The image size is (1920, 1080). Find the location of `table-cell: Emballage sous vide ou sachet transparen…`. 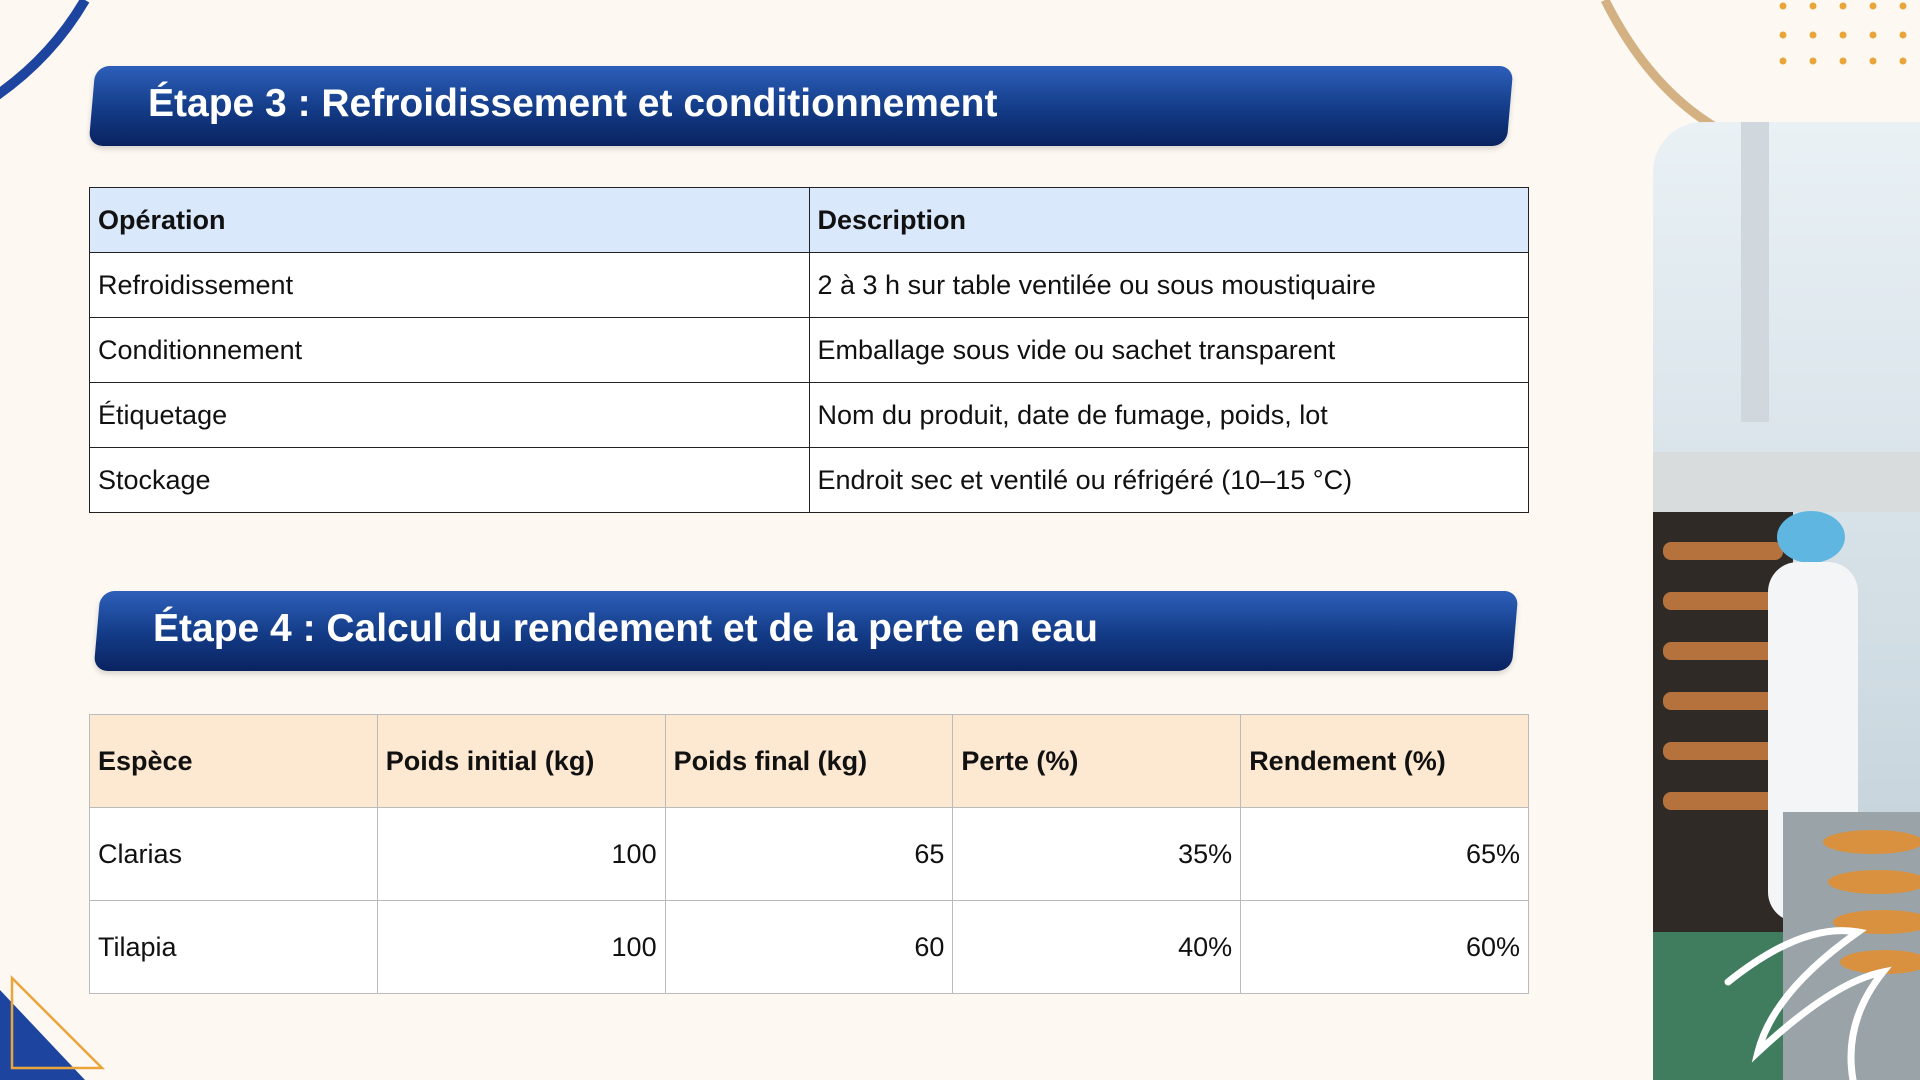

table-cell: Emballage sous vide ou sachet transparen… is located at coordinates (1168, 350).